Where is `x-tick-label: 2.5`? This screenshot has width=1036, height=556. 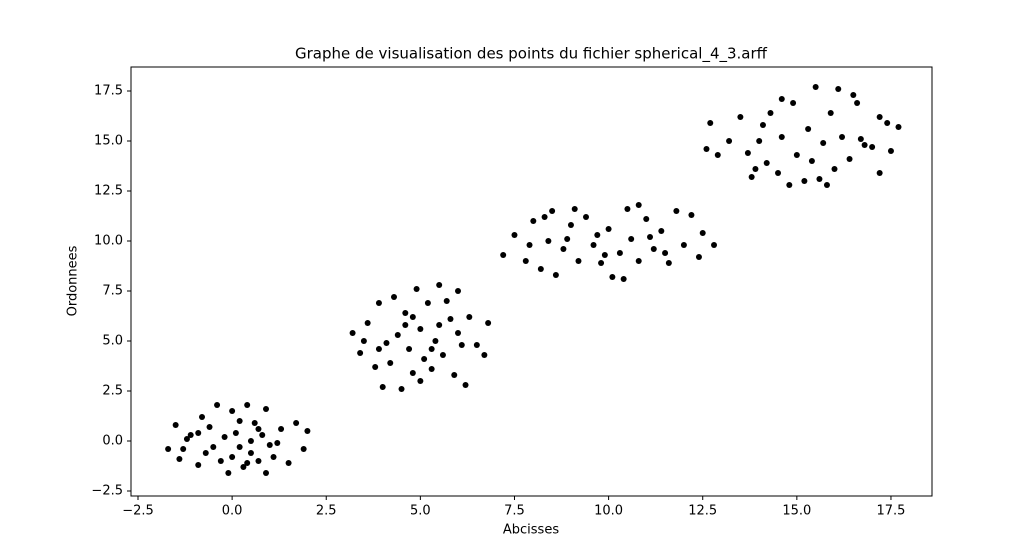
x-tick-label: 2.5 is located at coordinates (326, 511).